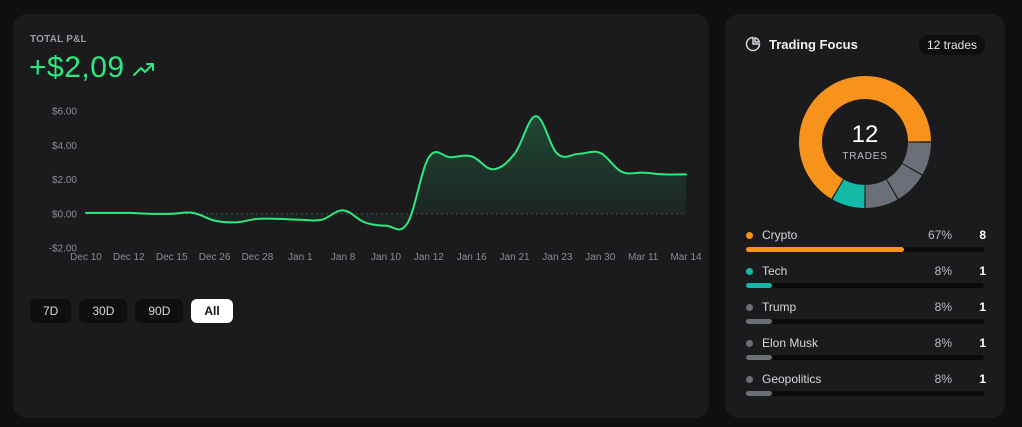 The image size is (1022, 427). Describe the element at coordinates (300, 257) in the screenshot. I see `x-tick-label: Jan 1` at that location.